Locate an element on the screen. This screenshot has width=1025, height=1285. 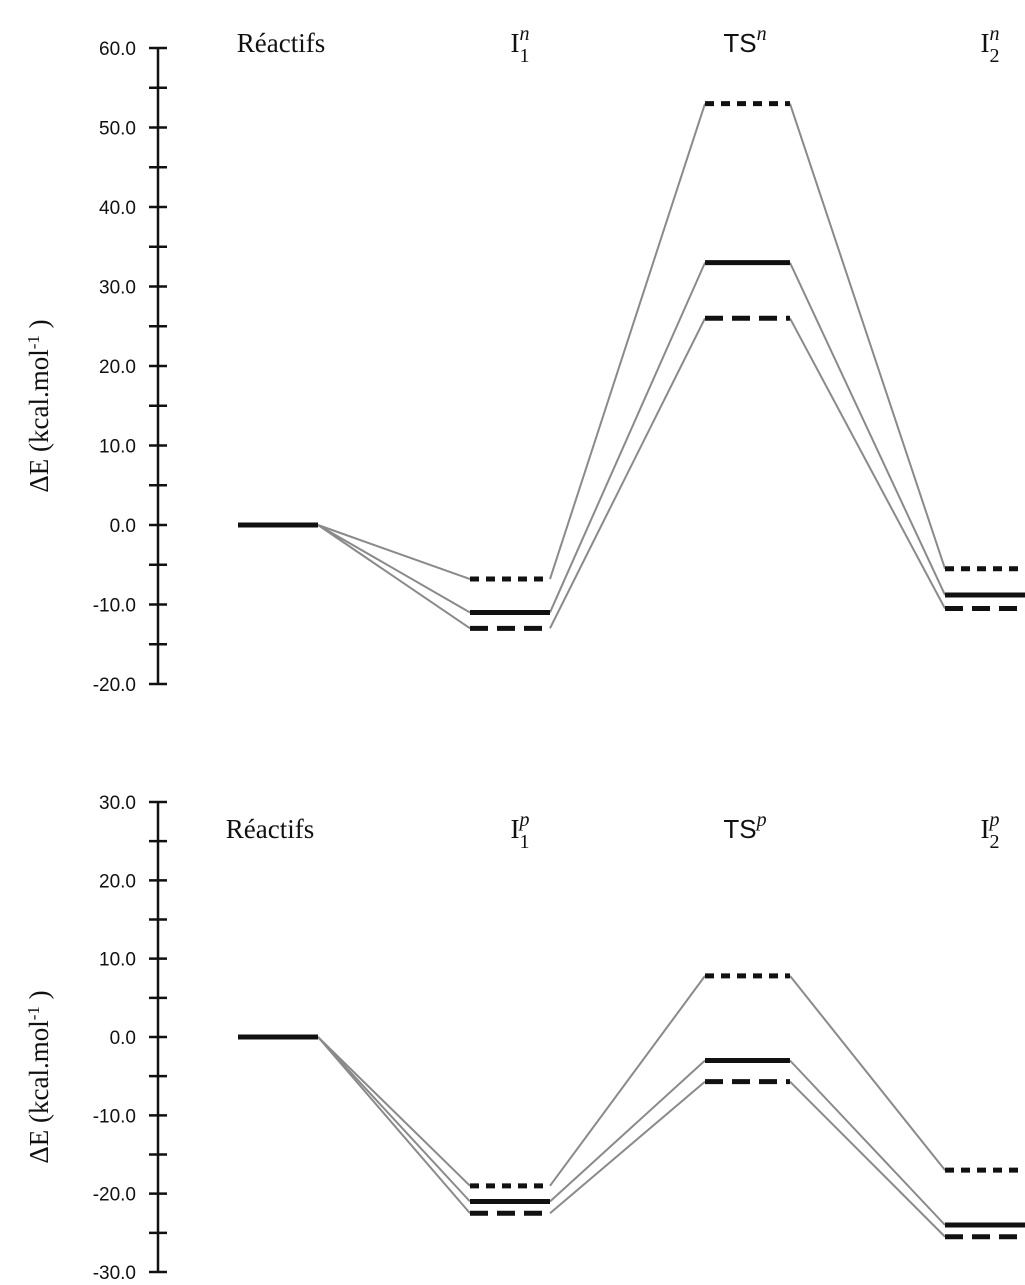
y-tick-label: 40.0 is located at coordinates (117, 208).